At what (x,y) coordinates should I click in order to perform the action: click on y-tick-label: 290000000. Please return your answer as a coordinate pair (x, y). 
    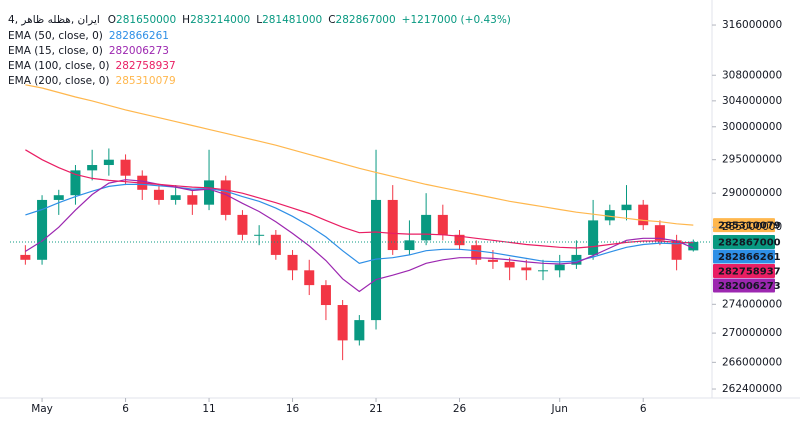
    Looking at the image, I should click on (752, 193).